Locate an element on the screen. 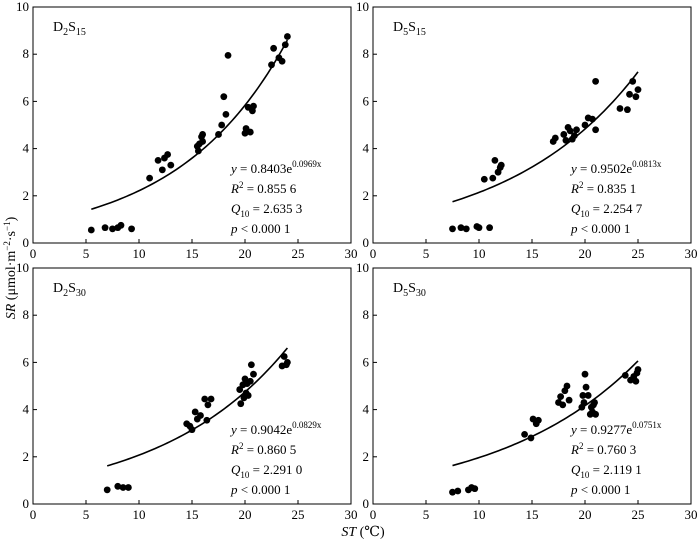 This screenshot has height=543, width=700. regression-equation: y = 0.9277e0.0751x is located at coordinates (615, 428).